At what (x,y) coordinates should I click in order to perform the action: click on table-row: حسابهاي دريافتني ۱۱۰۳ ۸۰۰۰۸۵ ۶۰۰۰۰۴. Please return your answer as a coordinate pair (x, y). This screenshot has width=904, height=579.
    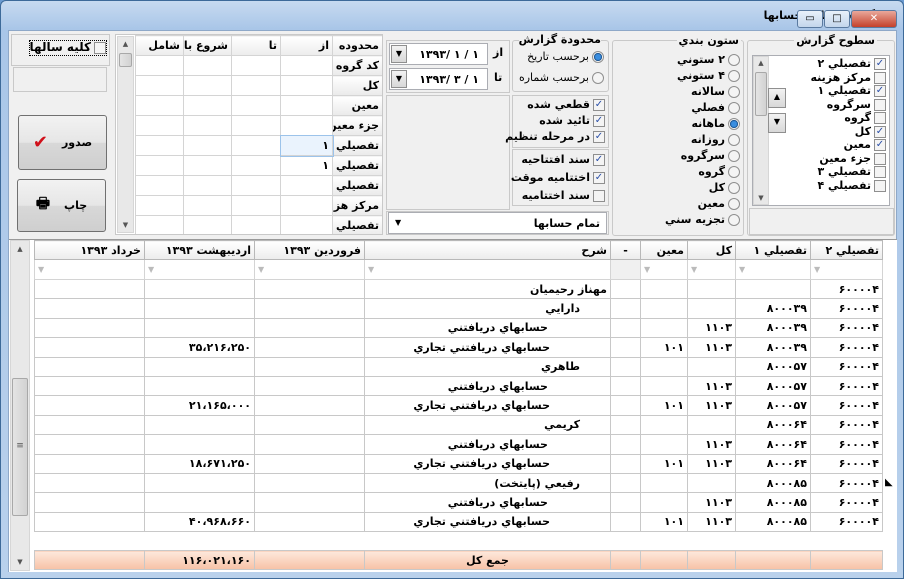
    Looking at the image, I should click on (458, 502).